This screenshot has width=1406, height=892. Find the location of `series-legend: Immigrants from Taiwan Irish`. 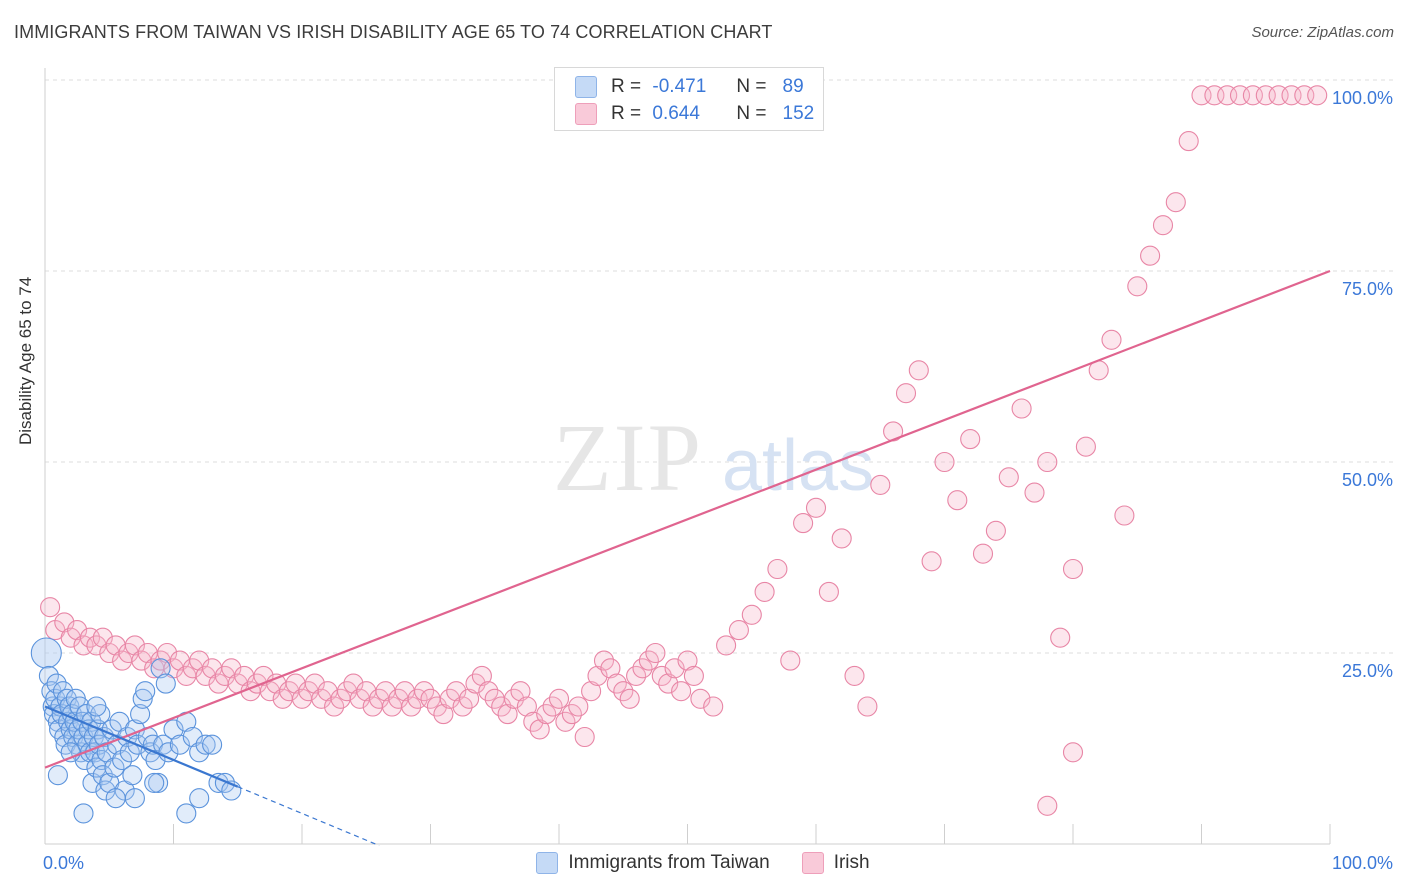

series-legend: Immigrants from Taiwan Irish is located at coordinates (703, 863).